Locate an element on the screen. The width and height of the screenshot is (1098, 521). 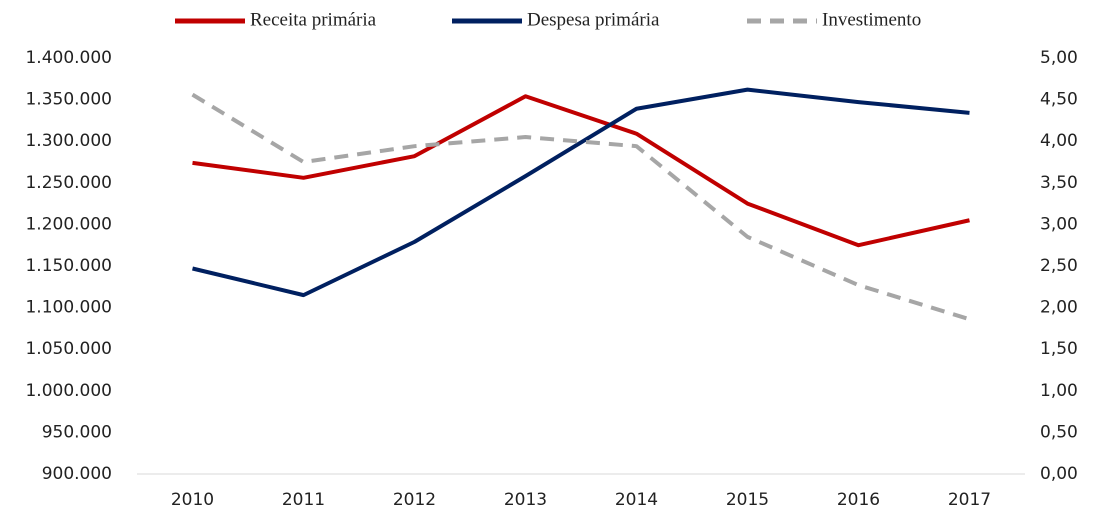
y-tick-label: 900.000 is located at coordinates (77, 474).